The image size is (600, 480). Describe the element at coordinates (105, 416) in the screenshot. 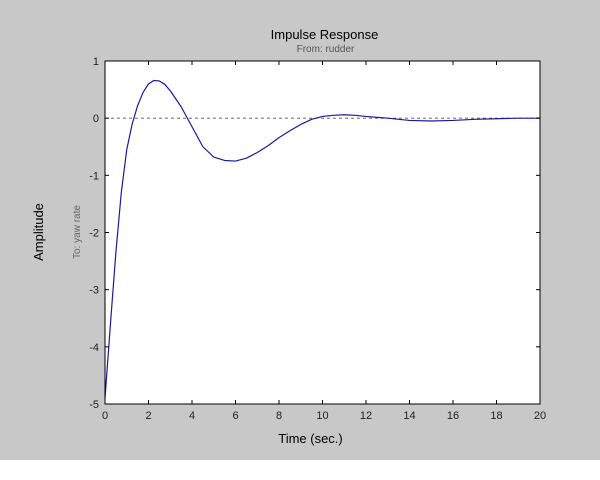

I see `x-tick-label: 0` at that location.